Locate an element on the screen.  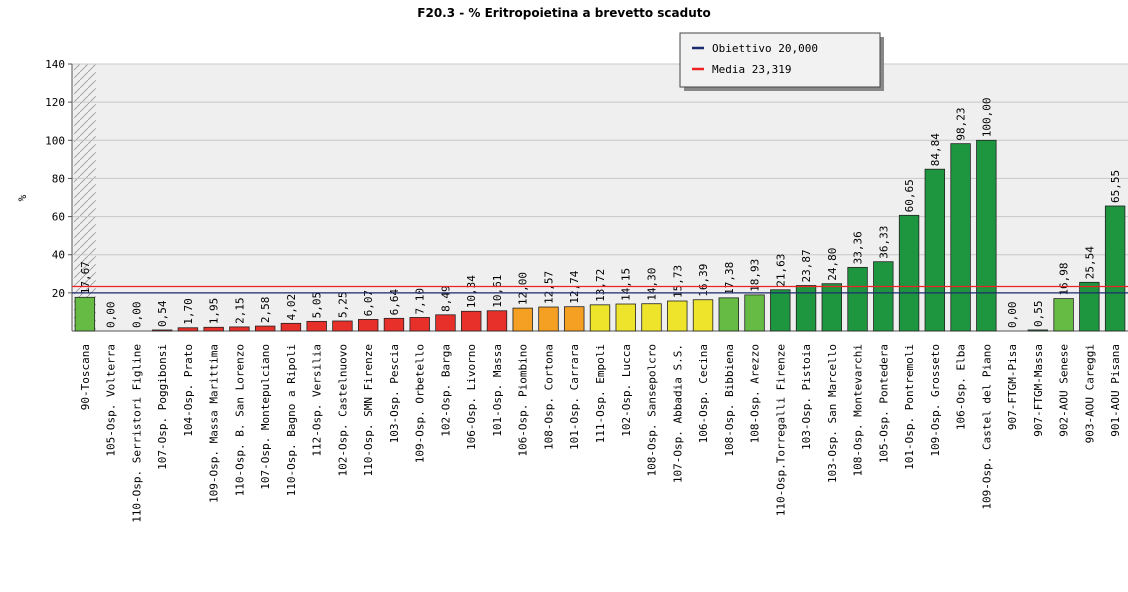
x-tick-label: 102-Osp. Barga is located at coordinates (445, 390).